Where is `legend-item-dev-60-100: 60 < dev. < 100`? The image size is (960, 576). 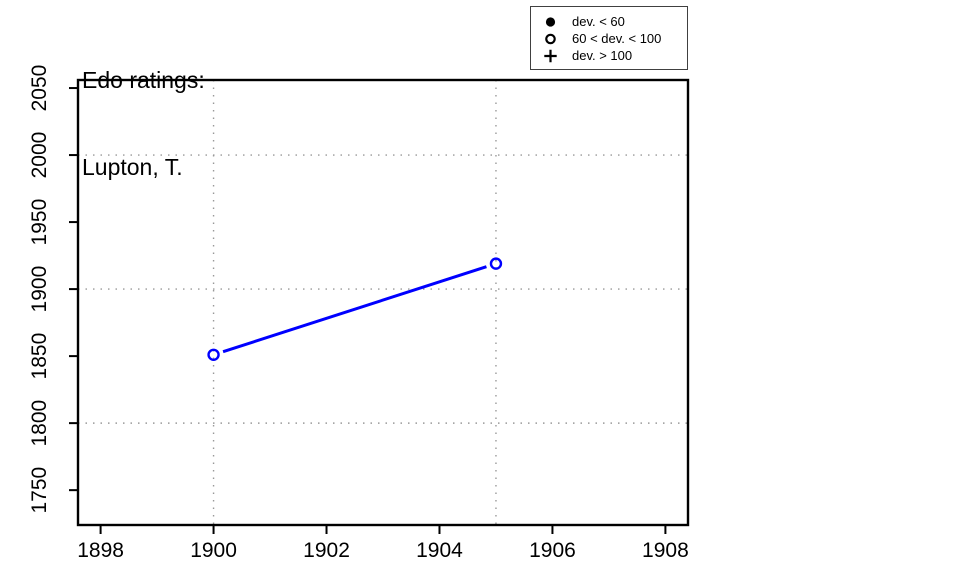 legend-item-dev-60-100: 60 < dev. < 100 is located at coordinates (612, 38).